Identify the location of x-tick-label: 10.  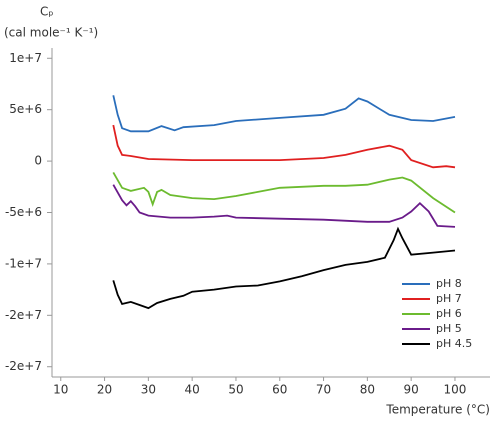
(60, 390).